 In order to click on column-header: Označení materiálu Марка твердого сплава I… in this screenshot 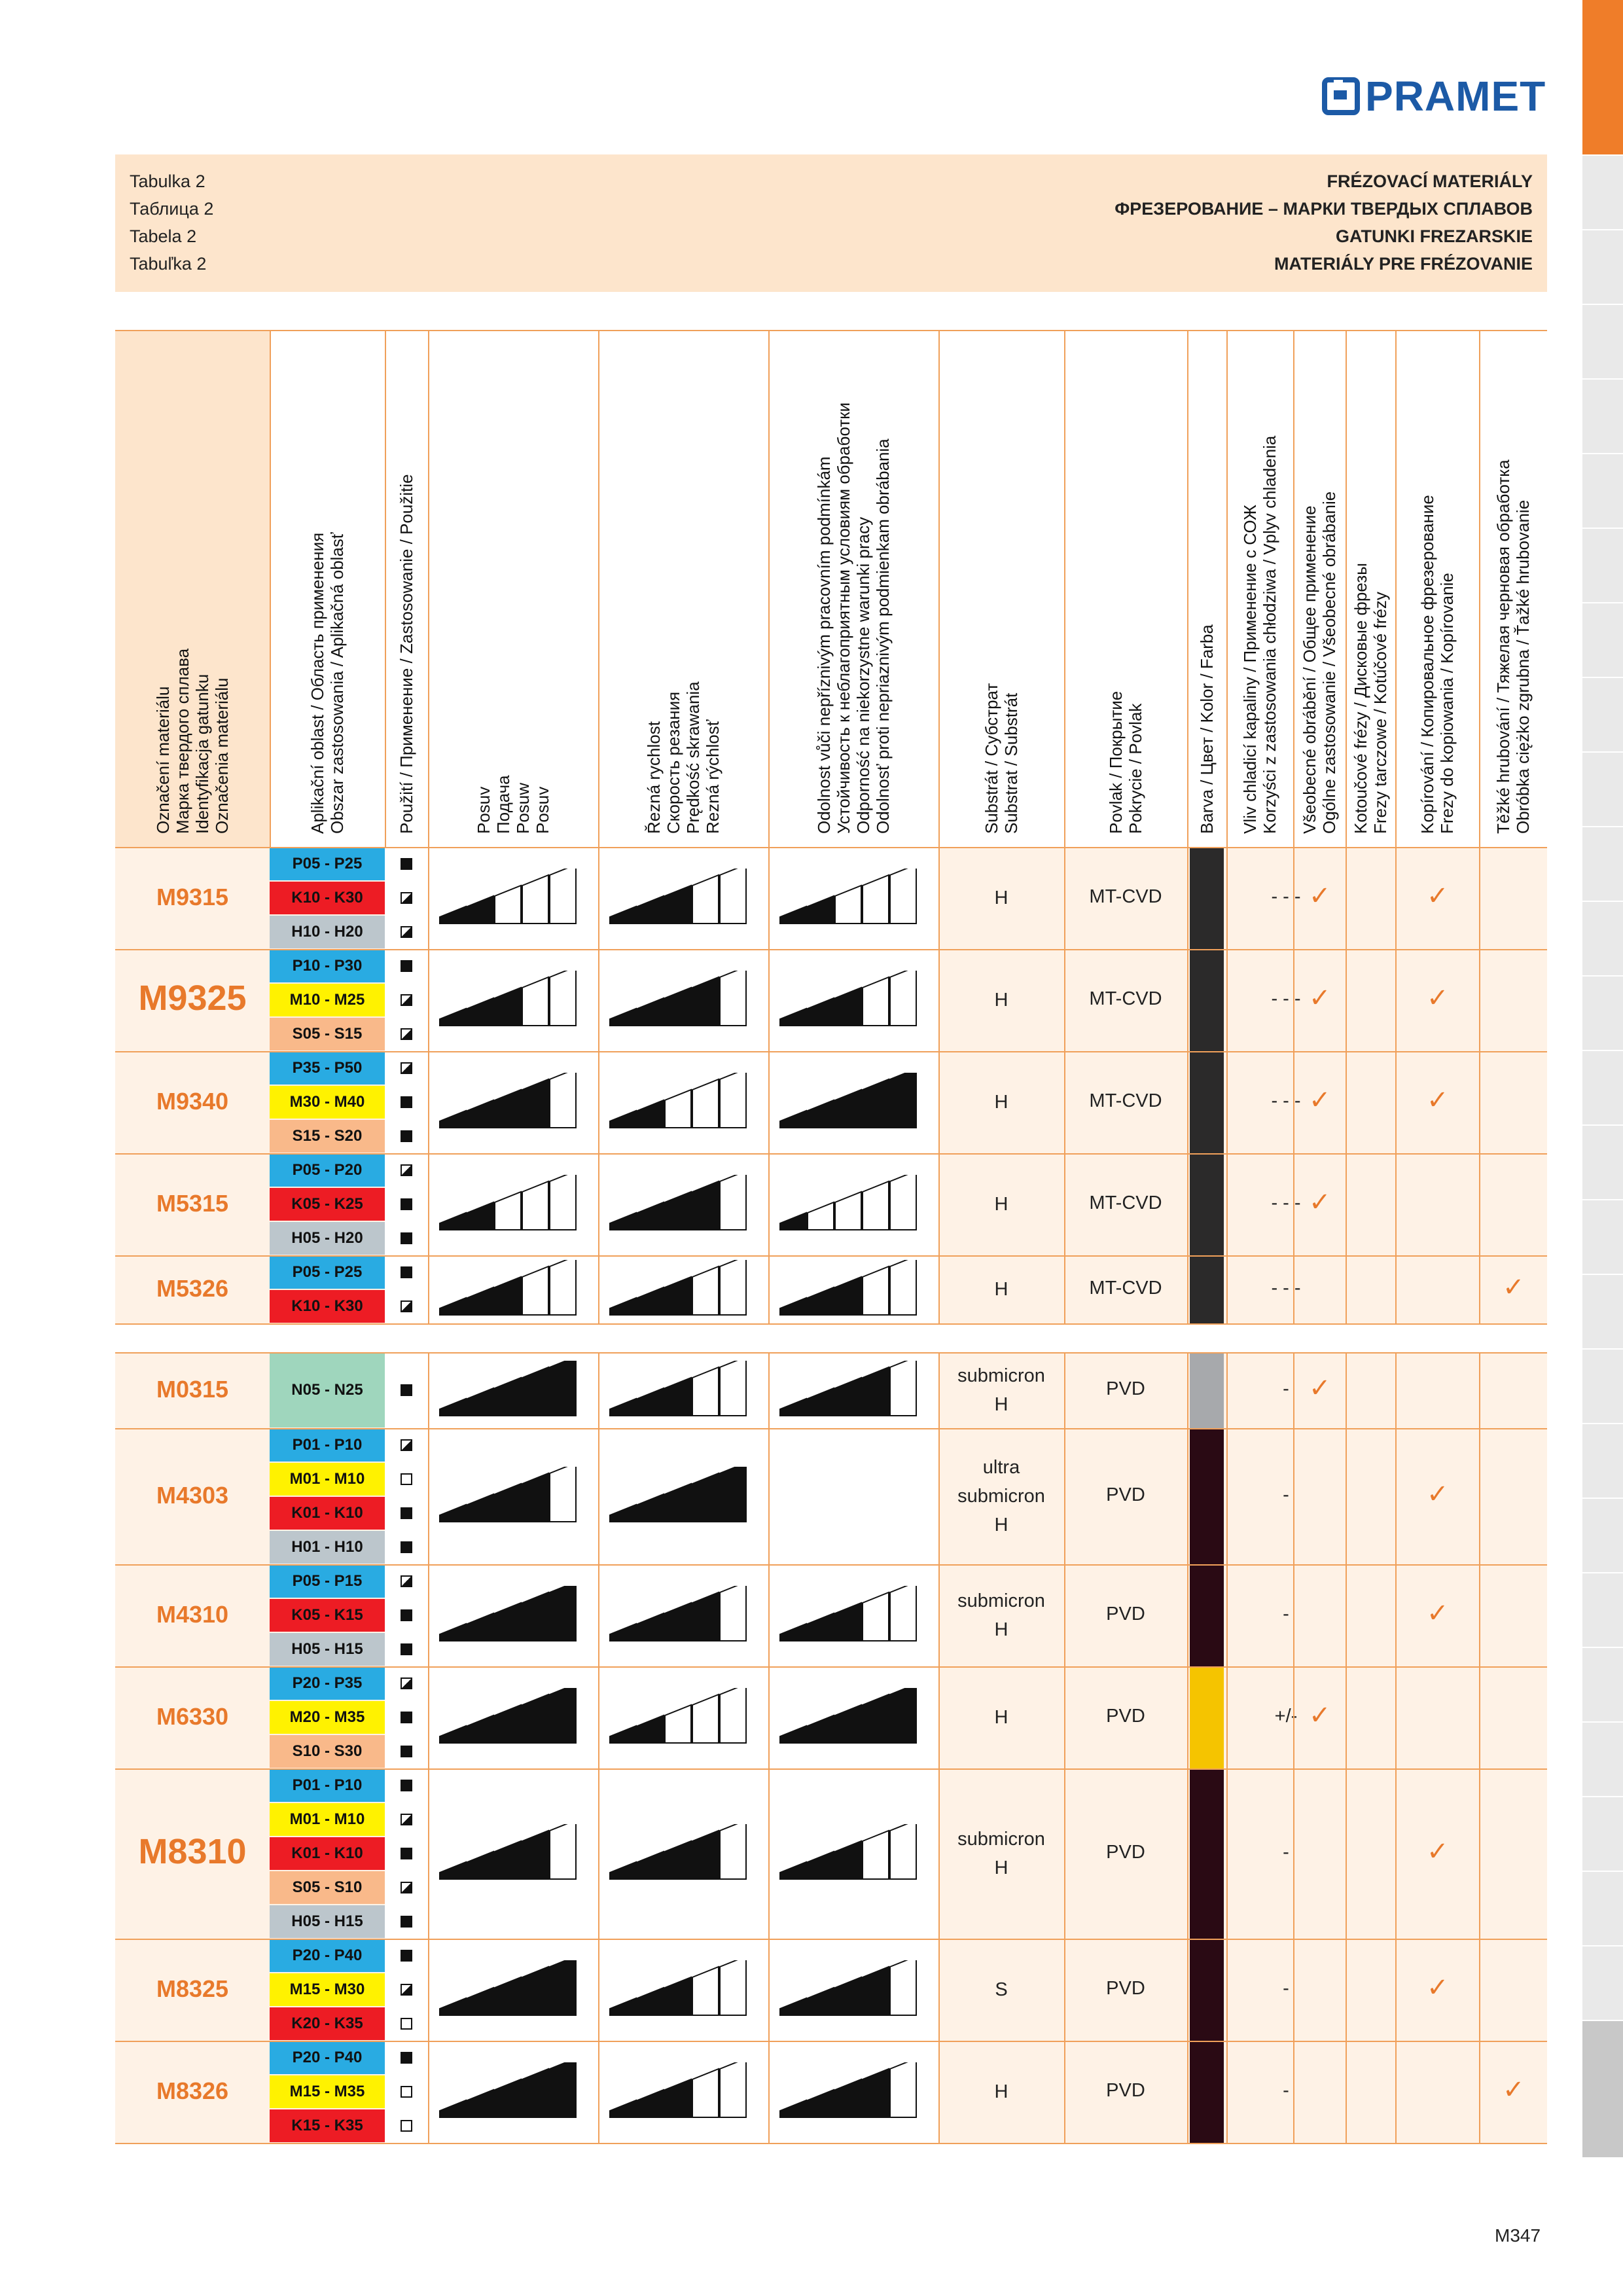, I will do `click(193, 588)`.